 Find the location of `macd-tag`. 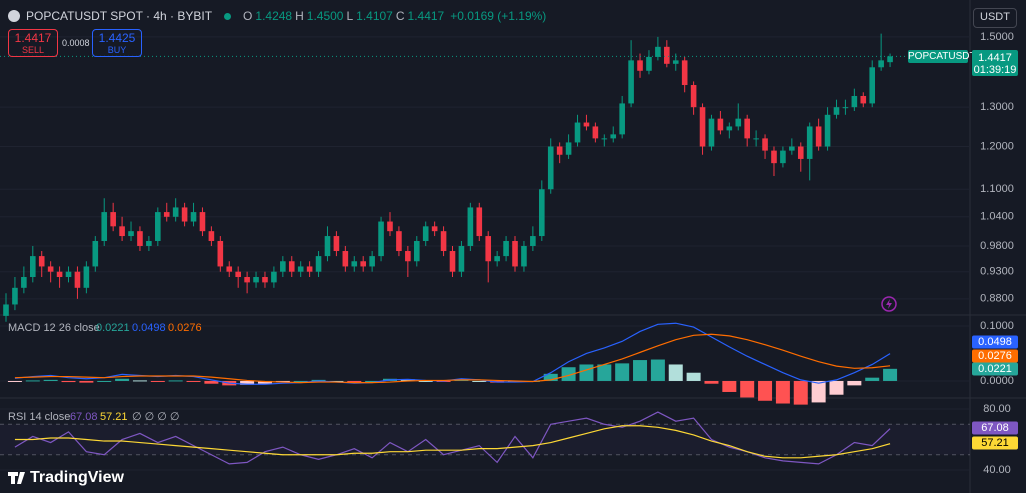

macd-tag is located at coordinates (995, 342).